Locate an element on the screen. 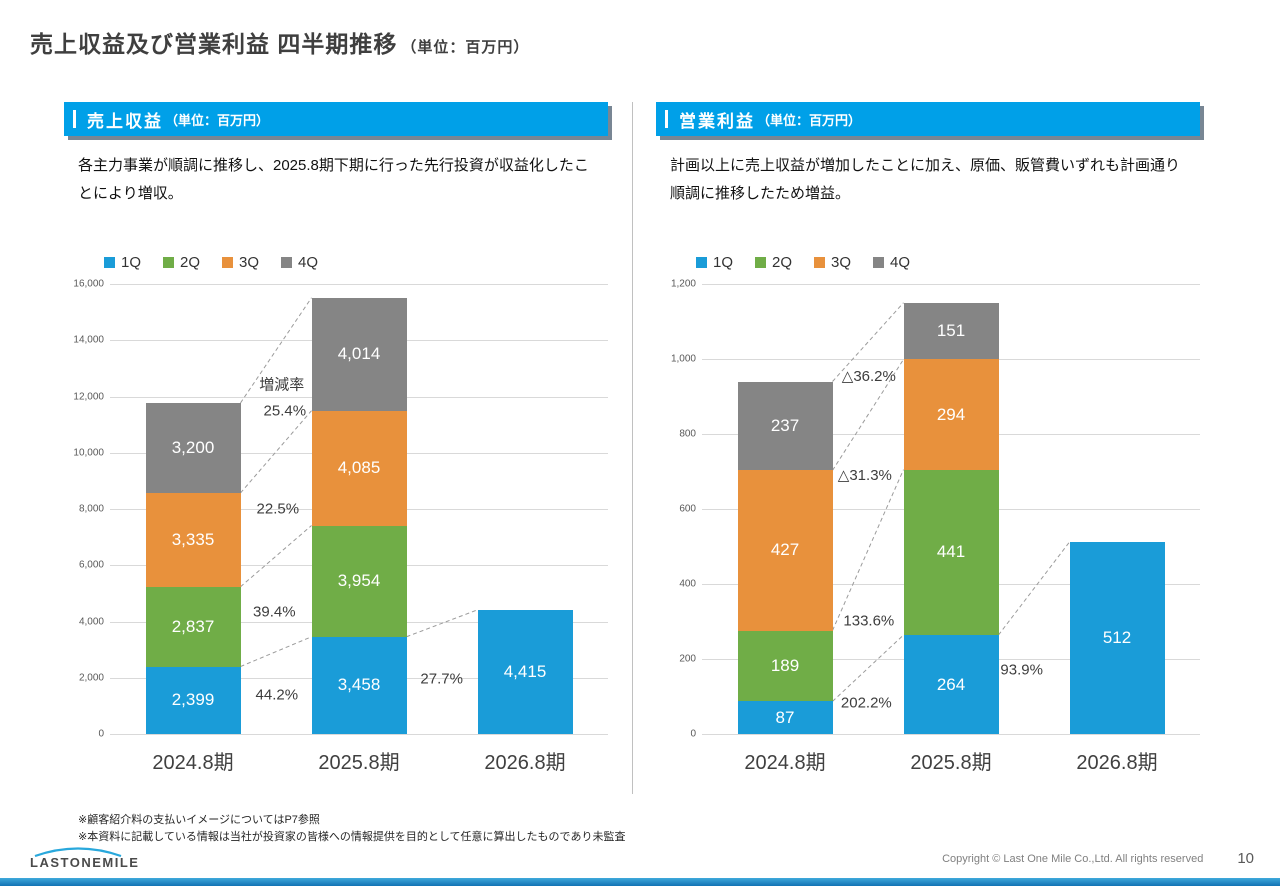  page-title-text: 売上収益及び営業利益 四半期推移 is located at coordinates (214, 44).